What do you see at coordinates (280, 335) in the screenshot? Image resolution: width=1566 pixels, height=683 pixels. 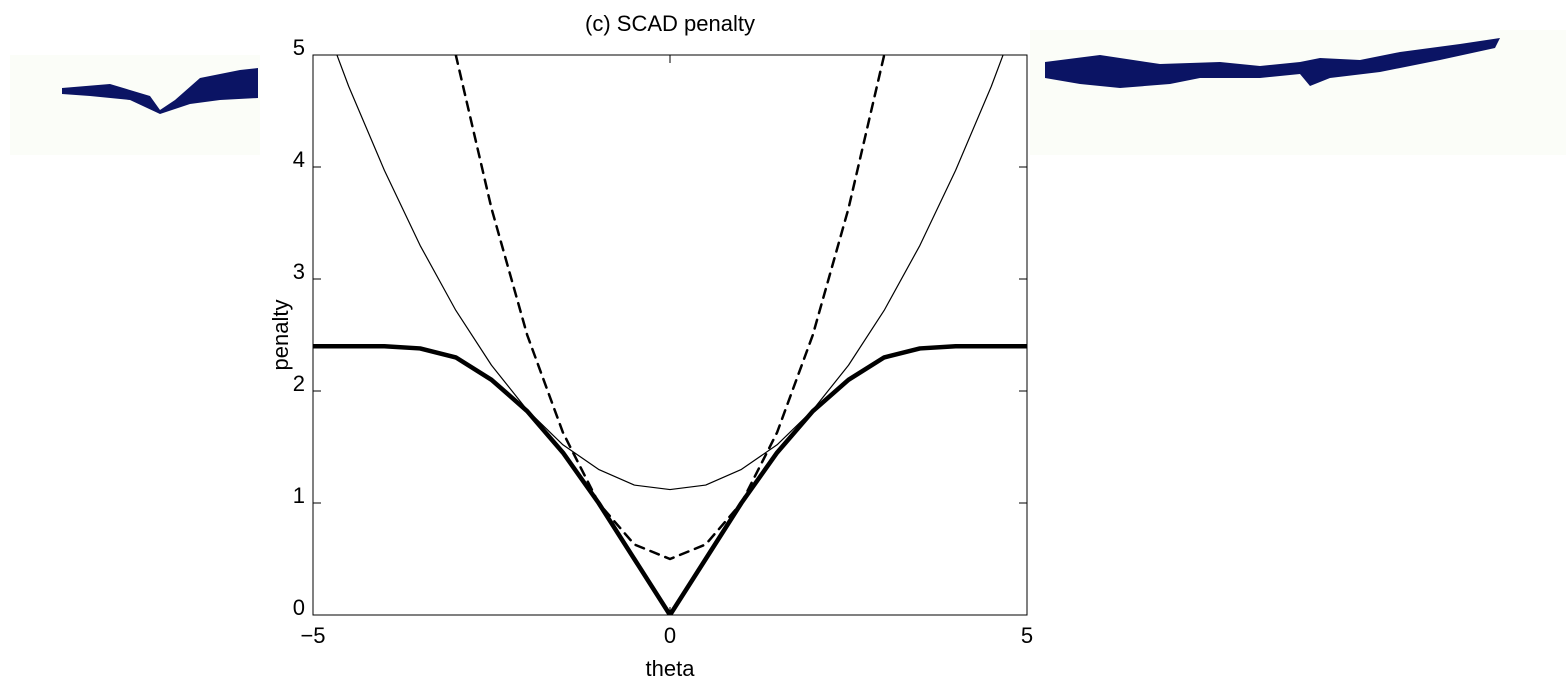 I see `y-axis-label: penalty` at bounding box center [280, 335].